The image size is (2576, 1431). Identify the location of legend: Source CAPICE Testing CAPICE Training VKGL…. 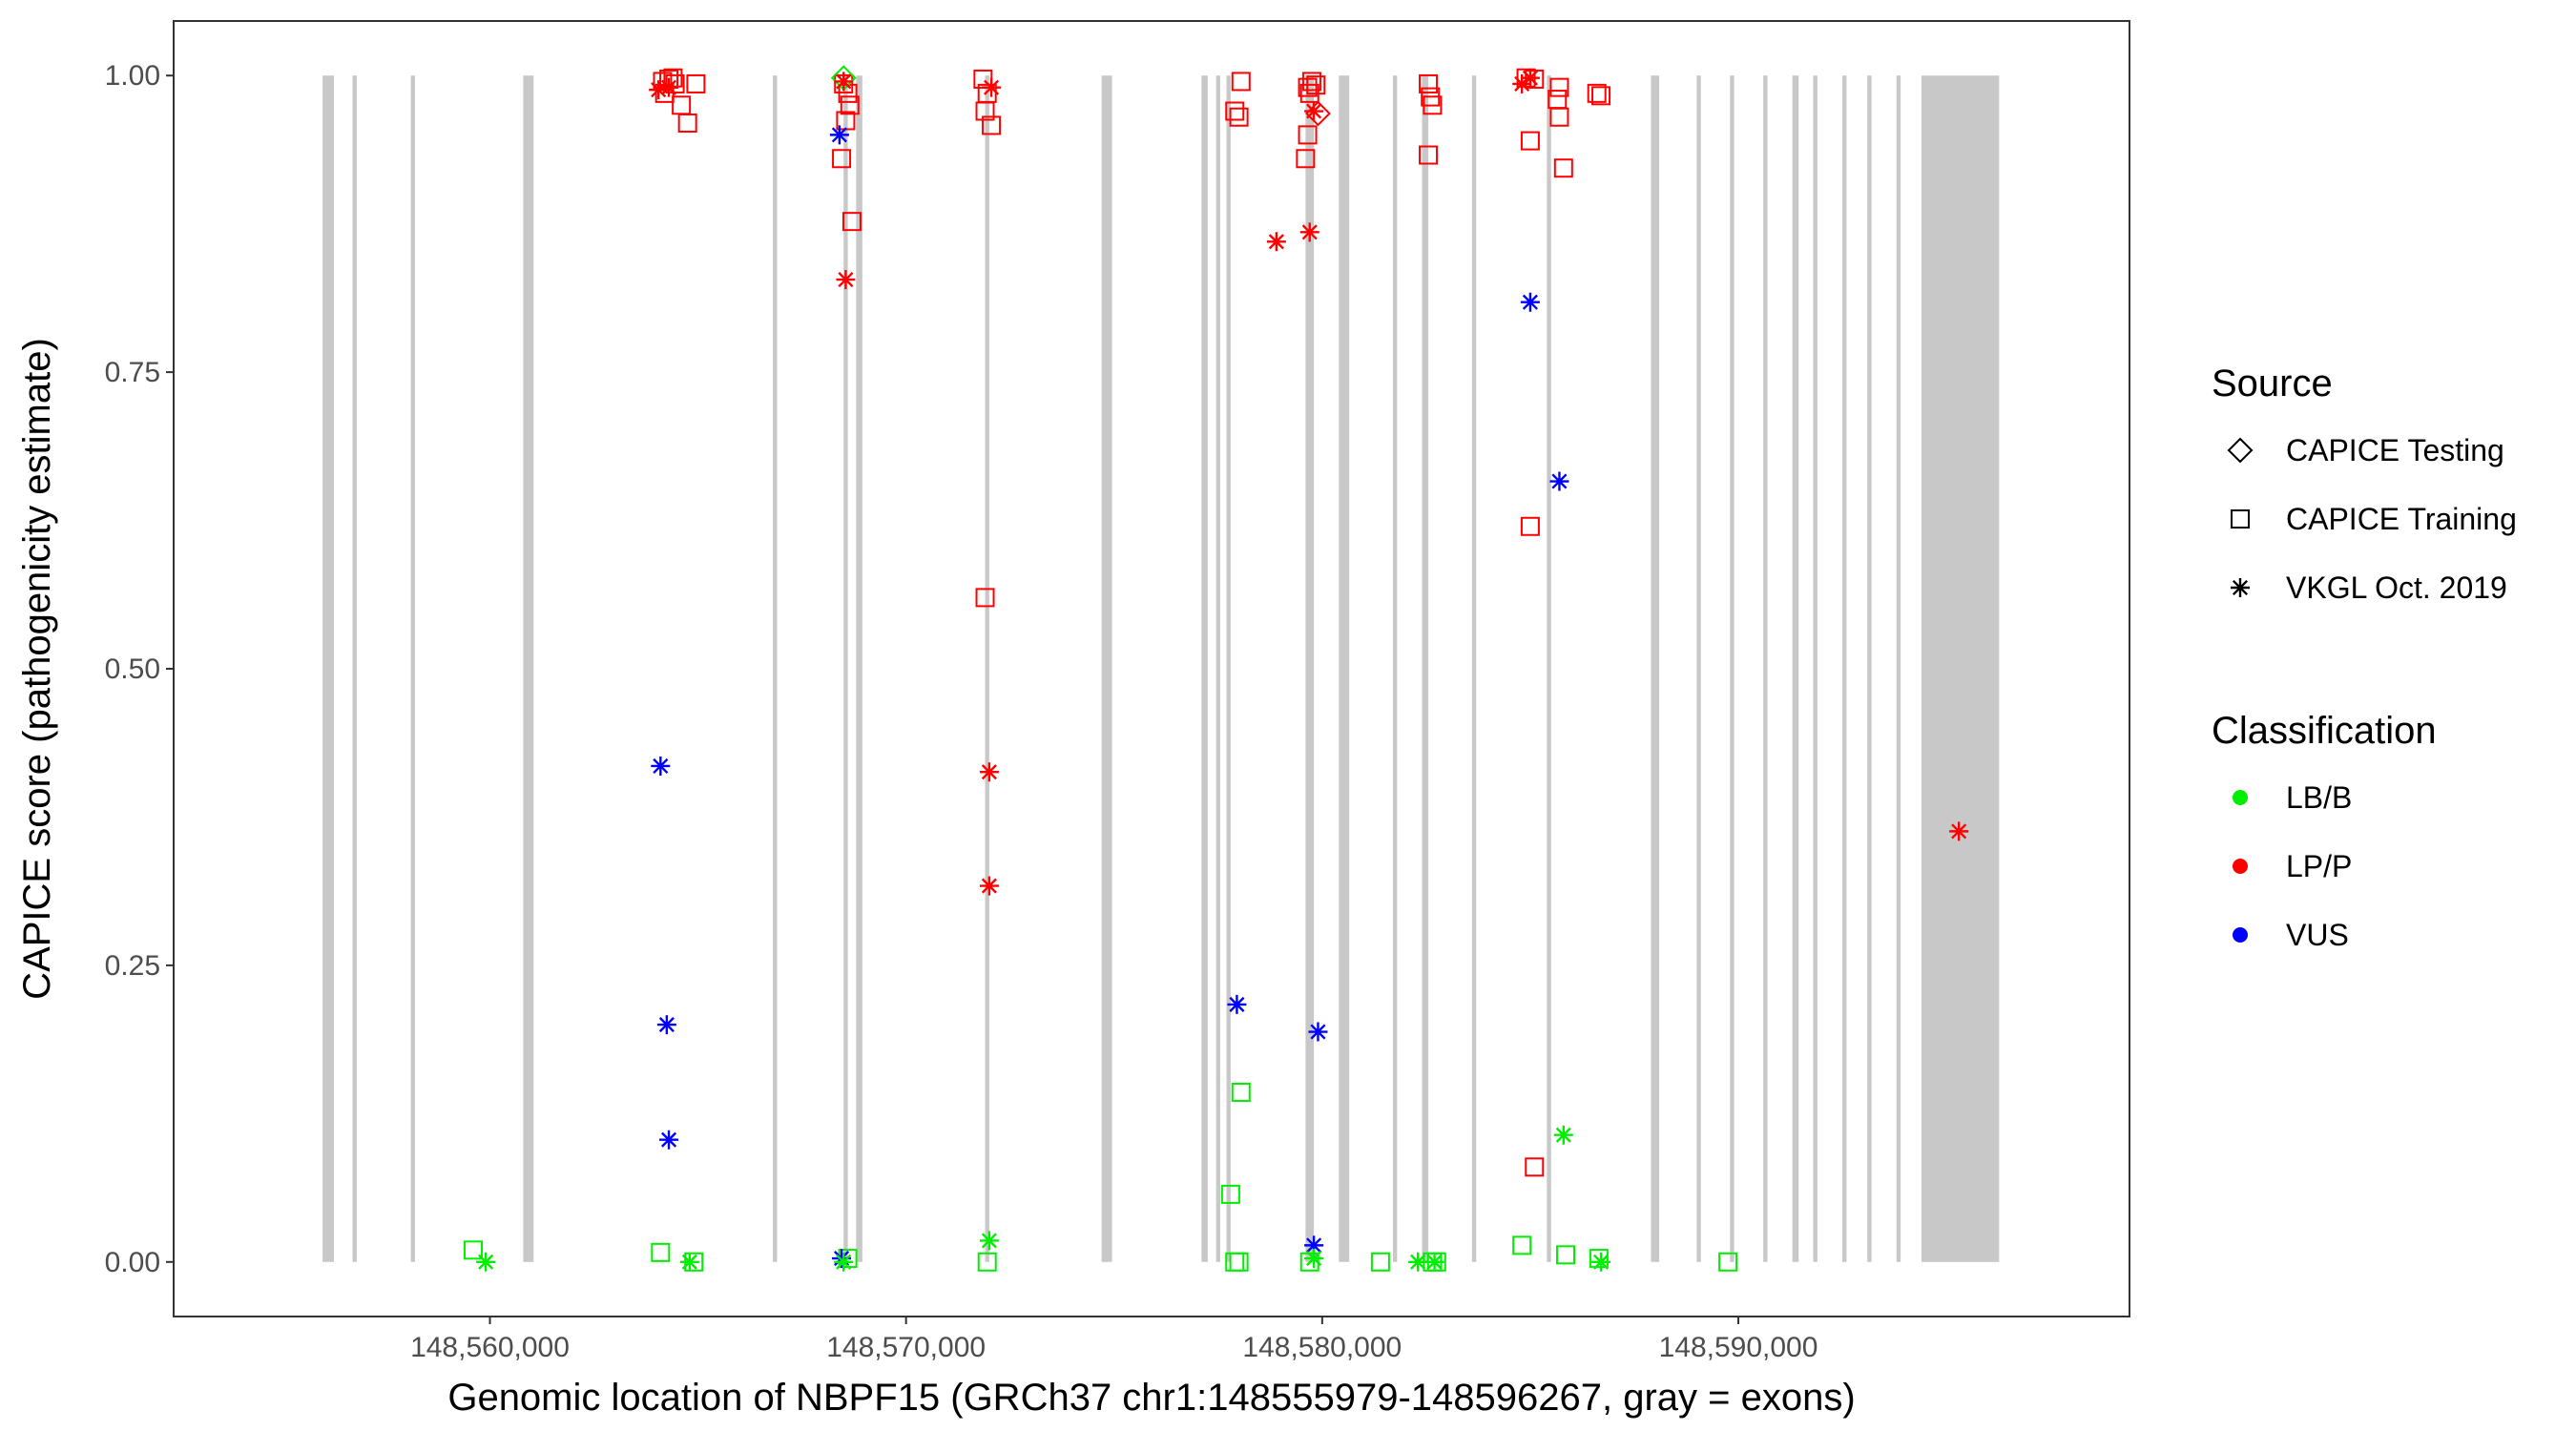
(2364, 657).